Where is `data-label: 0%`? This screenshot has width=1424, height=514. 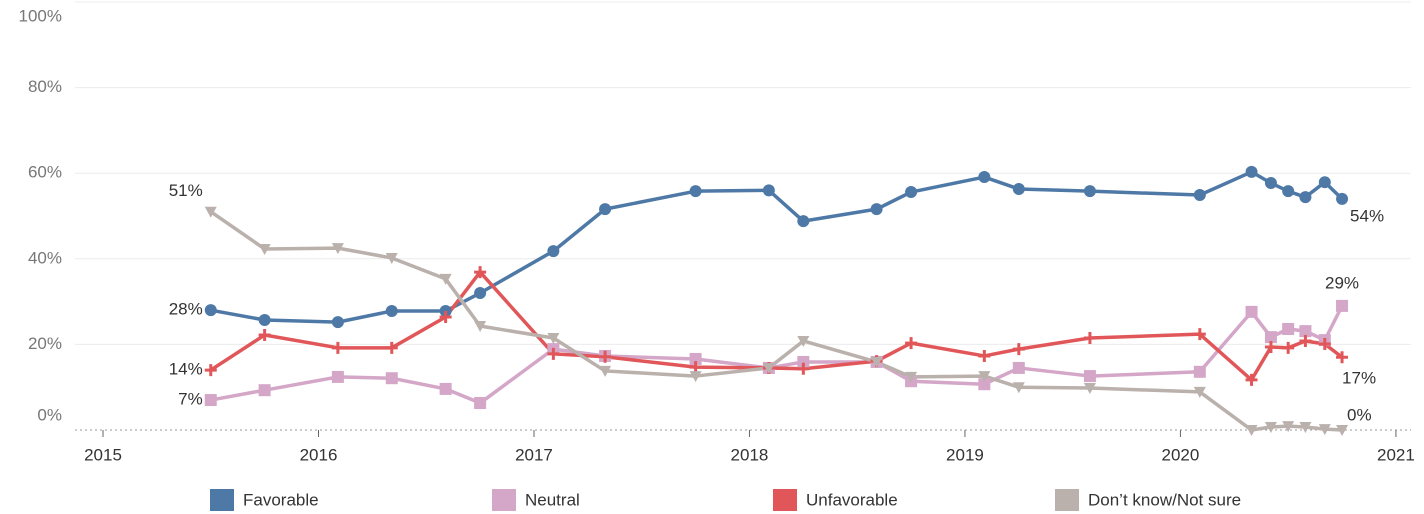
data-label: 0% is located at coordinates (1359, 414).